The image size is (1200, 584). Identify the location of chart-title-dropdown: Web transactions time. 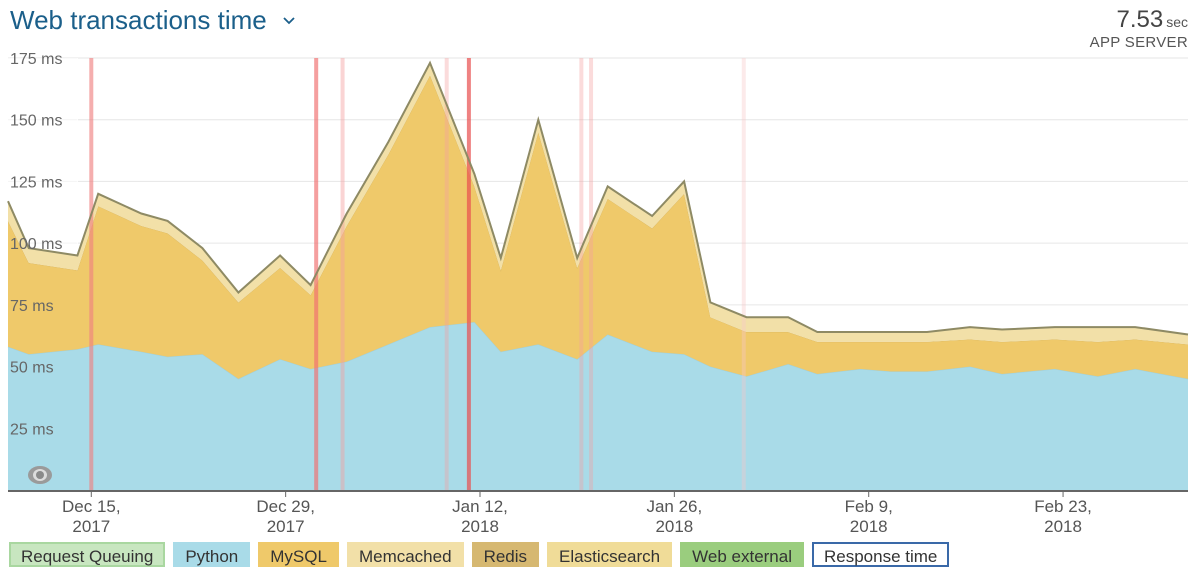
(153, 20).